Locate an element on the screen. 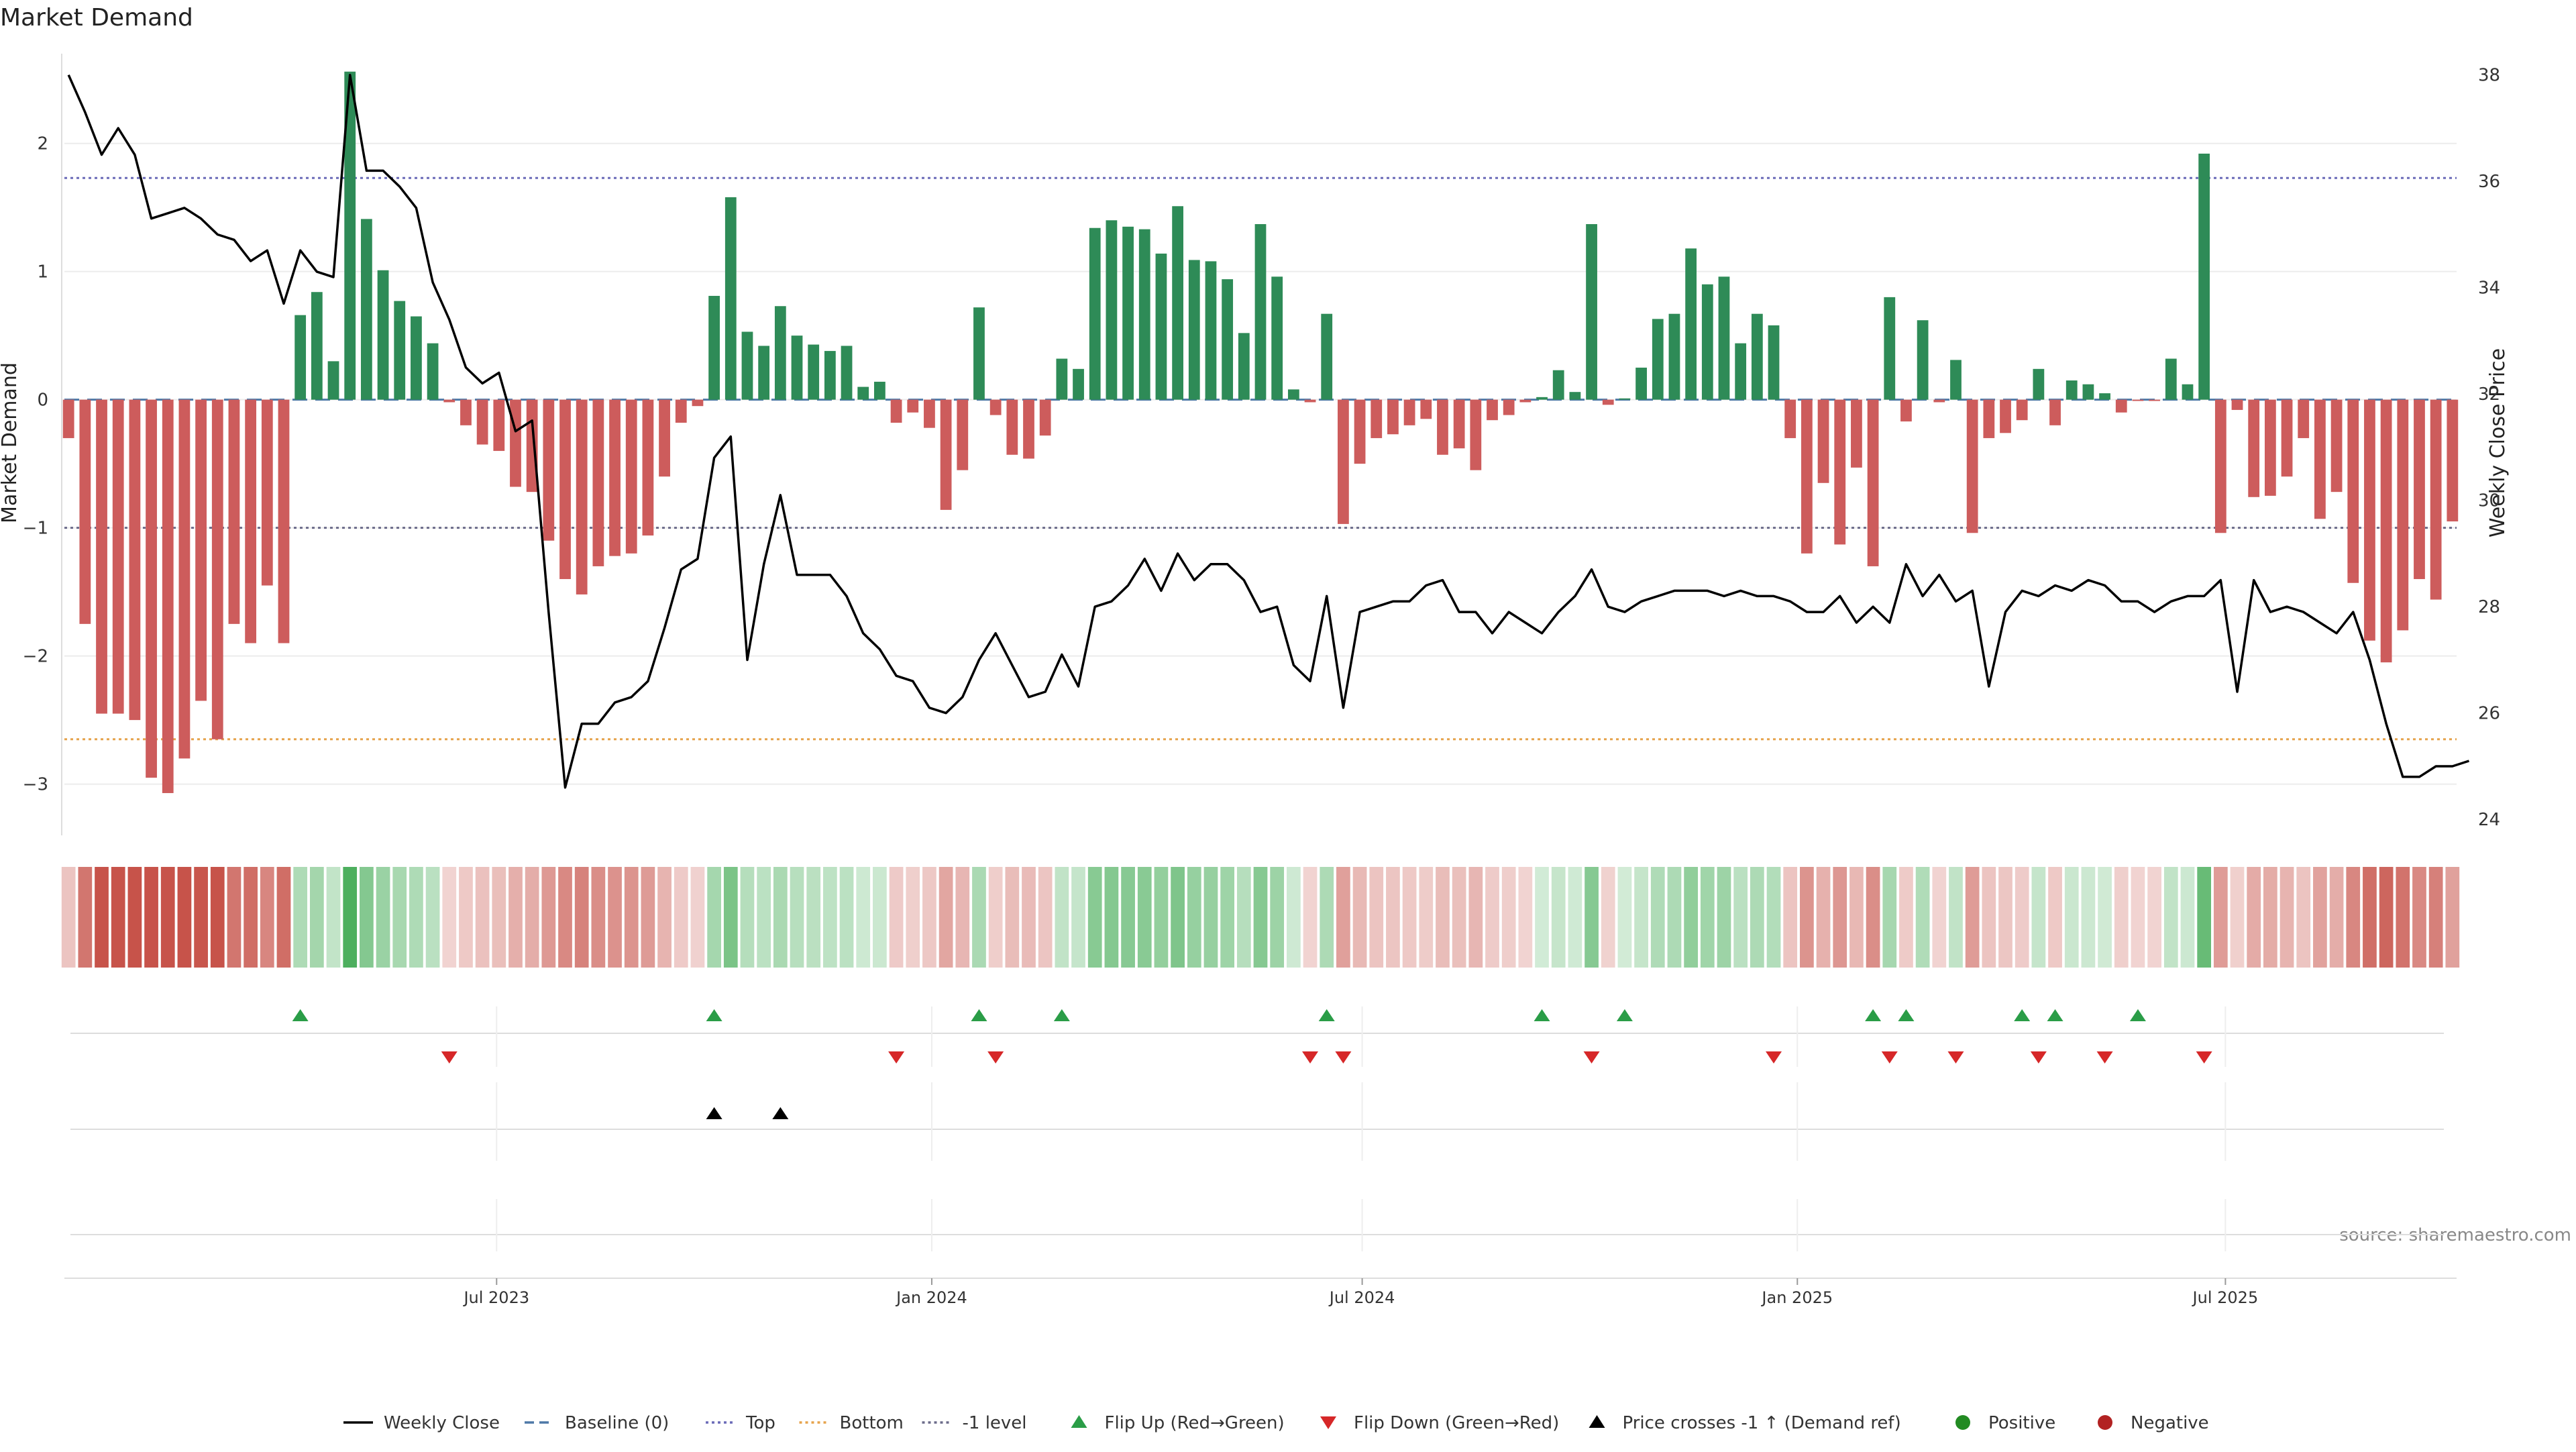 Image resolution: width=2576 pixels, height=1452 pixels. y-axis-right-label: Weekly Close Price is located at coordinates (2498, 443).